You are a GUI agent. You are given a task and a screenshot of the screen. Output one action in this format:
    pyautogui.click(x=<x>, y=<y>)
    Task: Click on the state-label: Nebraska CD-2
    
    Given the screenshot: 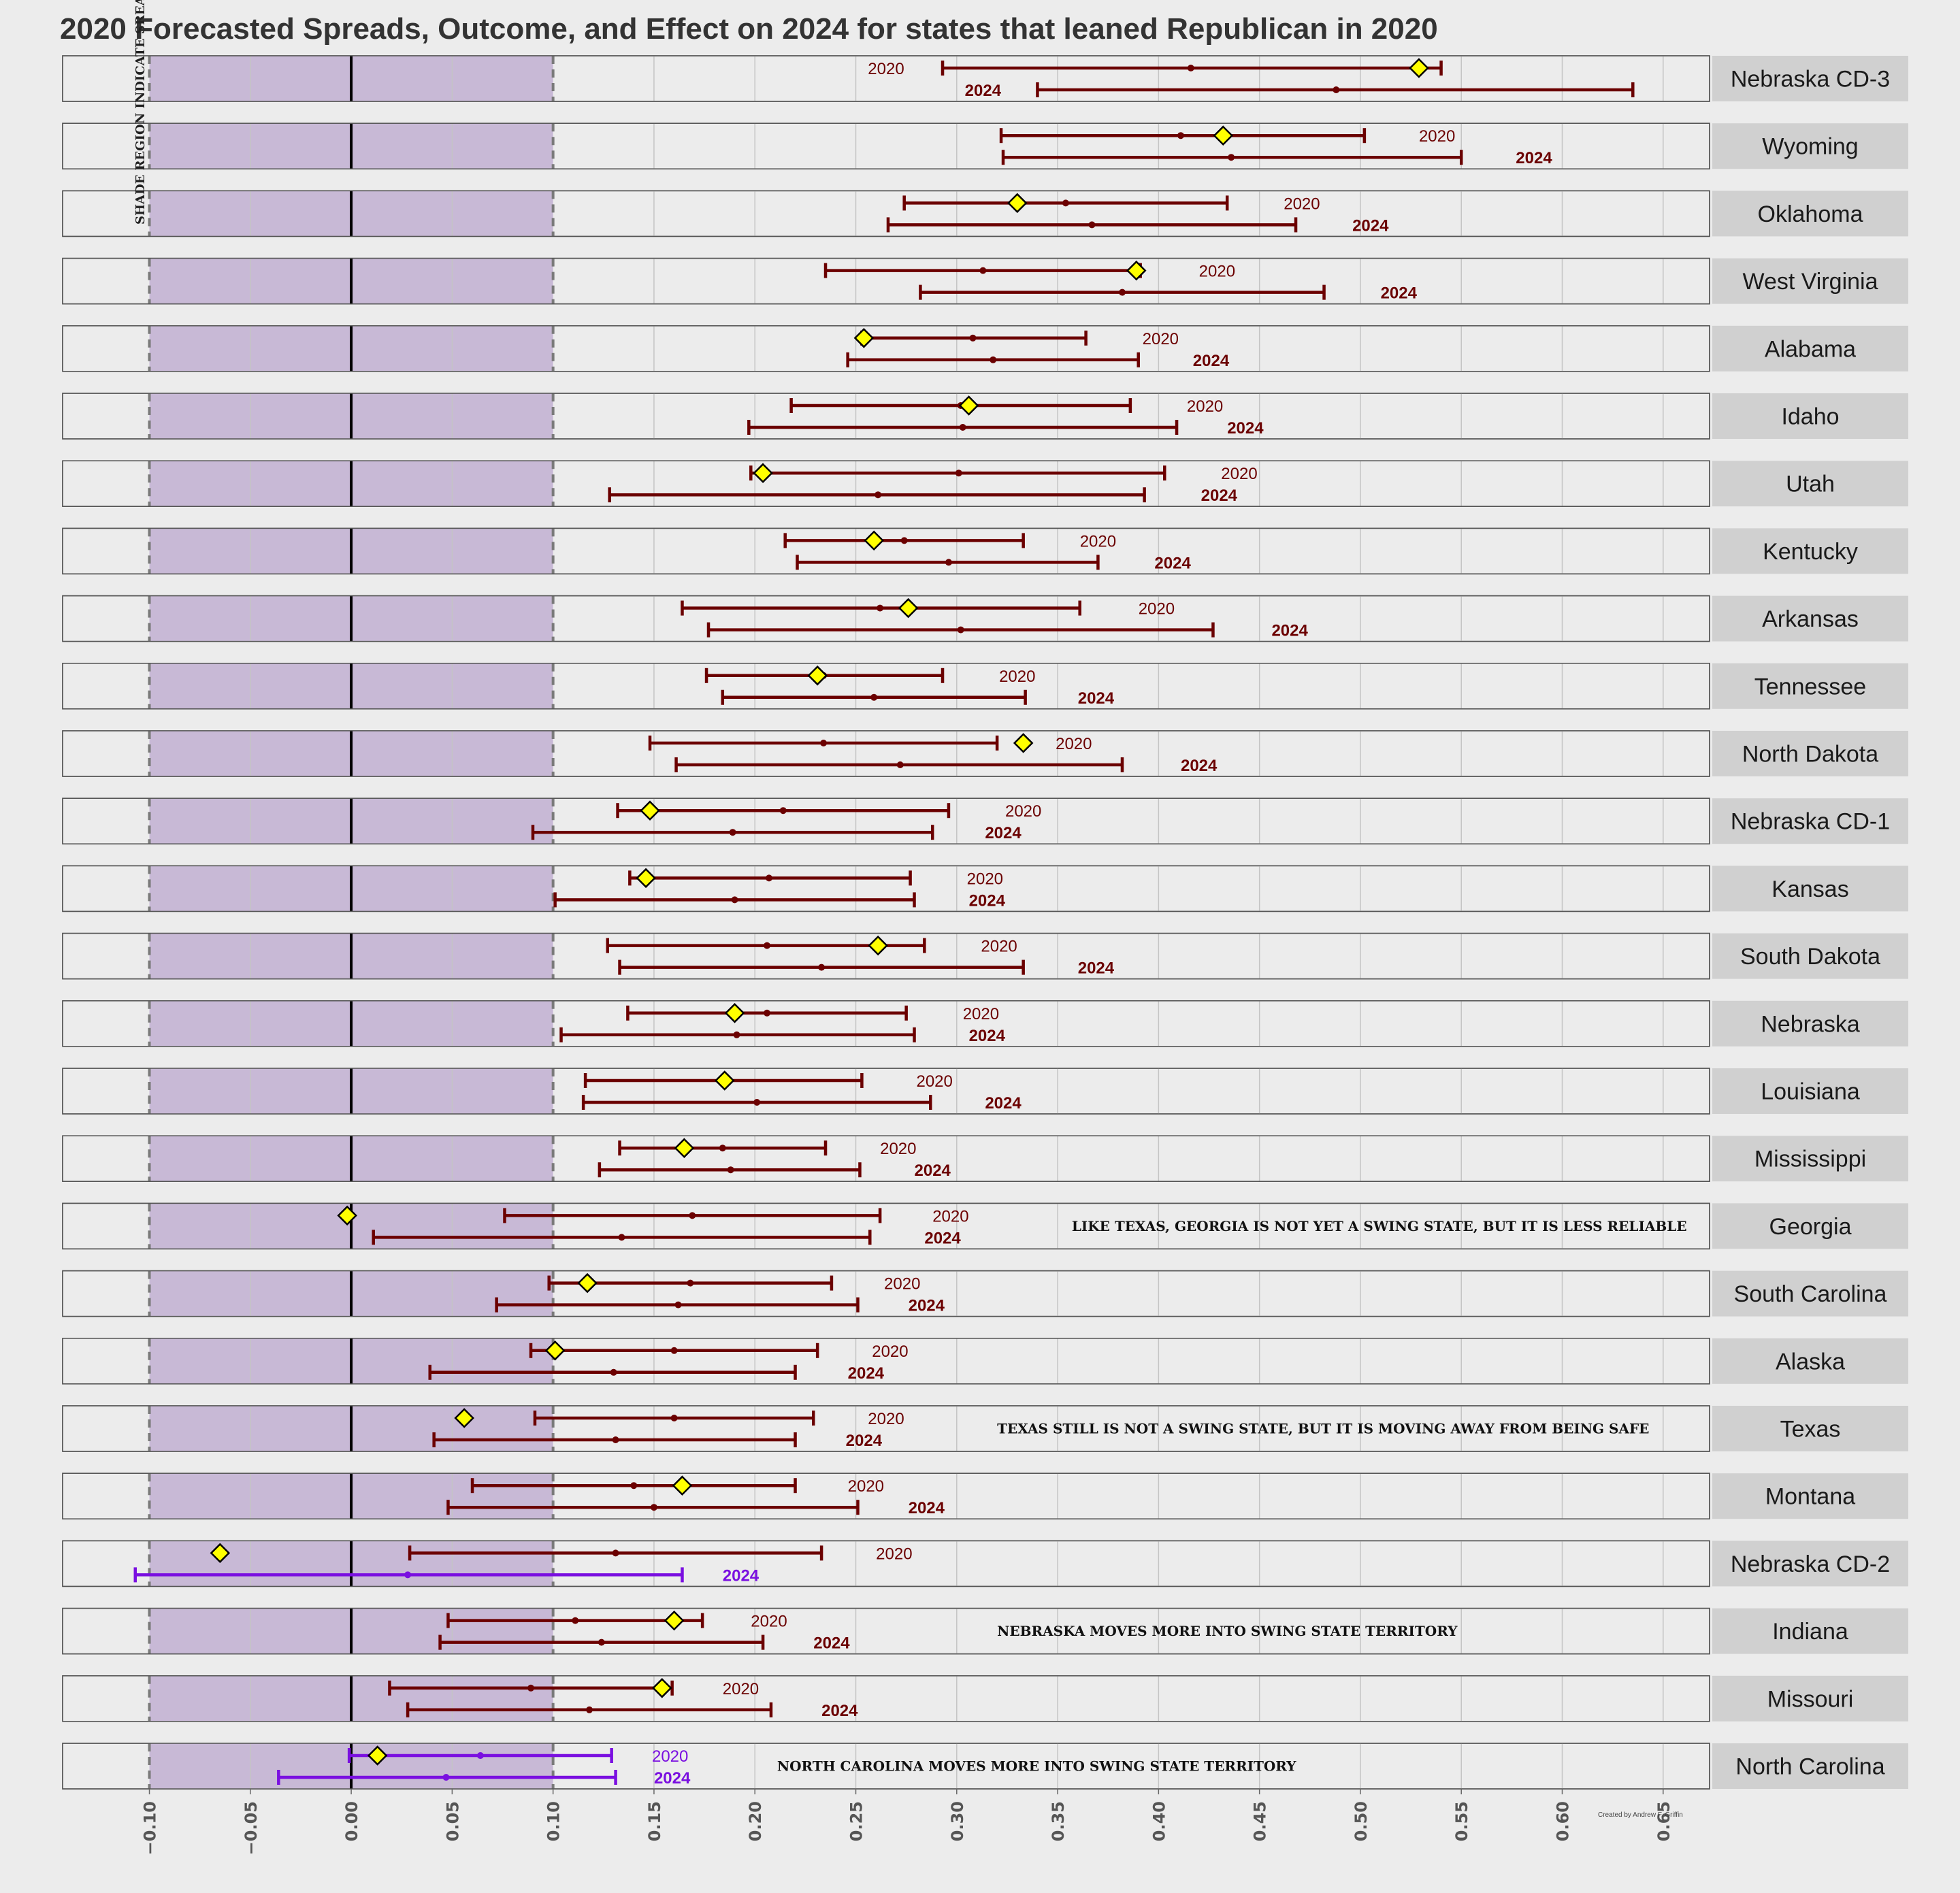 What is the action you would take?
    pyautogui.click(x=1810, y=1564)
    